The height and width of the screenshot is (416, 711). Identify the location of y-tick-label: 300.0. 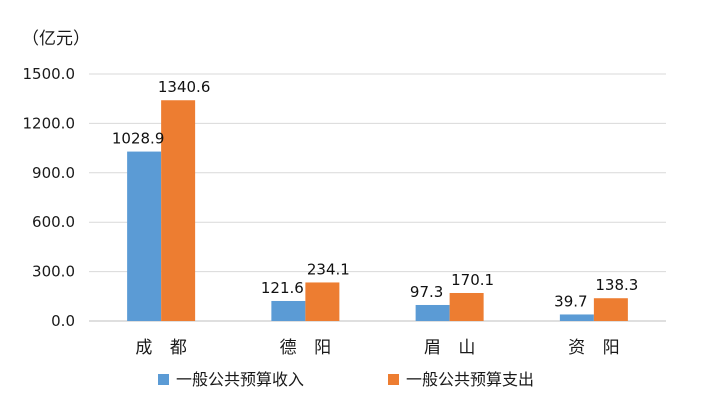
(53, 272).